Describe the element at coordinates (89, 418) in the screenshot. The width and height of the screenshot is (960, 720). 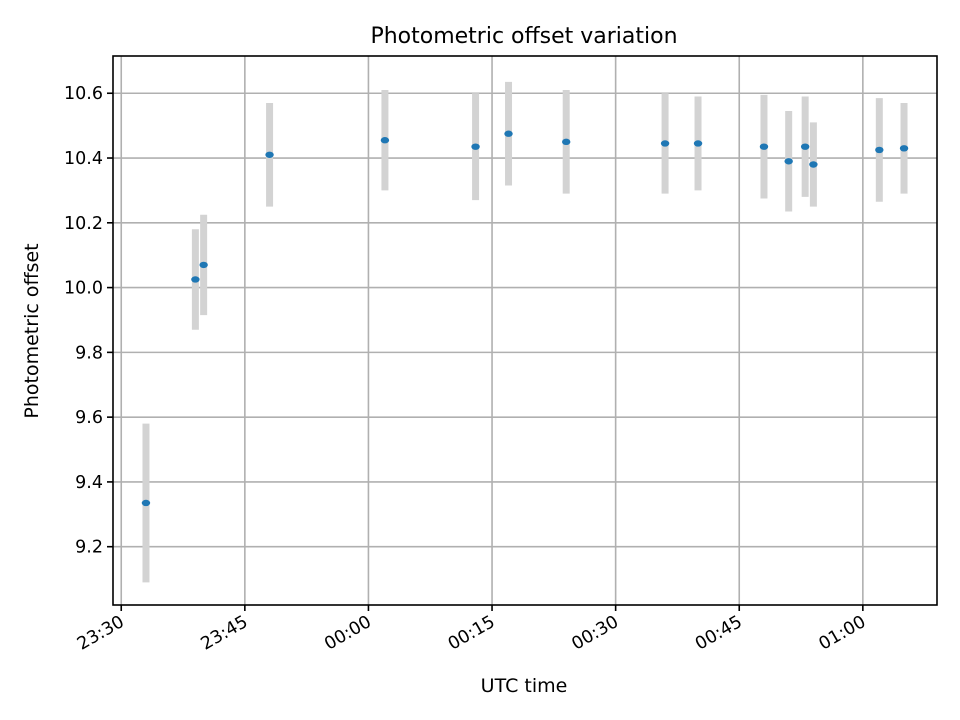
I see `y-tick-label: 9.6` at that location.